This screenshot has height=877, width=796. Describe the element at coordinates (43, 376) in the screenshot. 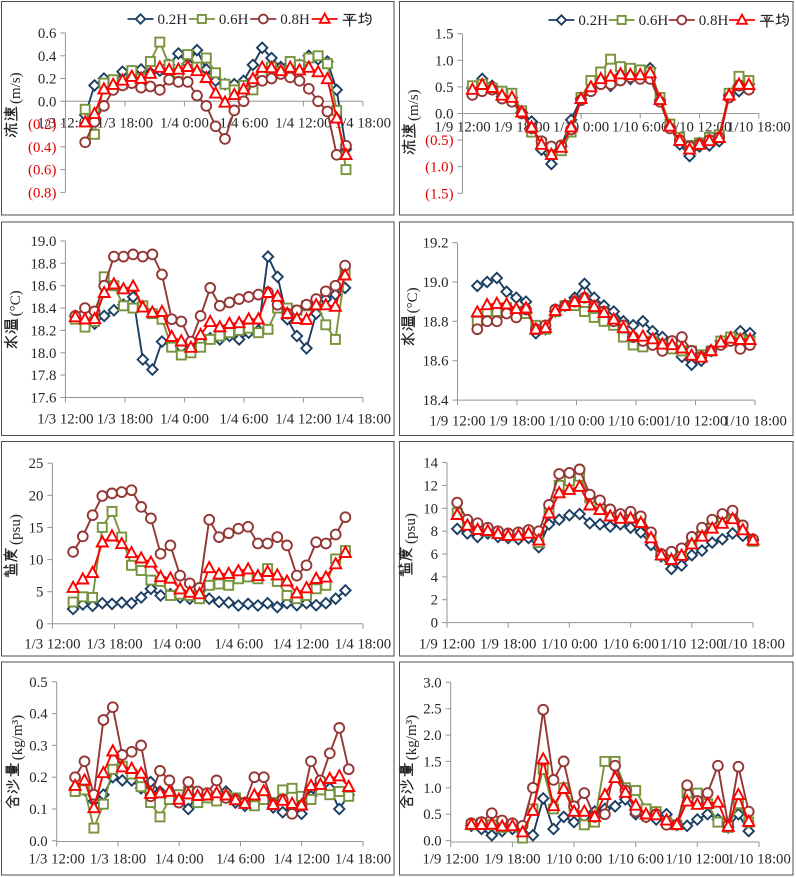

I see `svg-text: 17.8` at that location.